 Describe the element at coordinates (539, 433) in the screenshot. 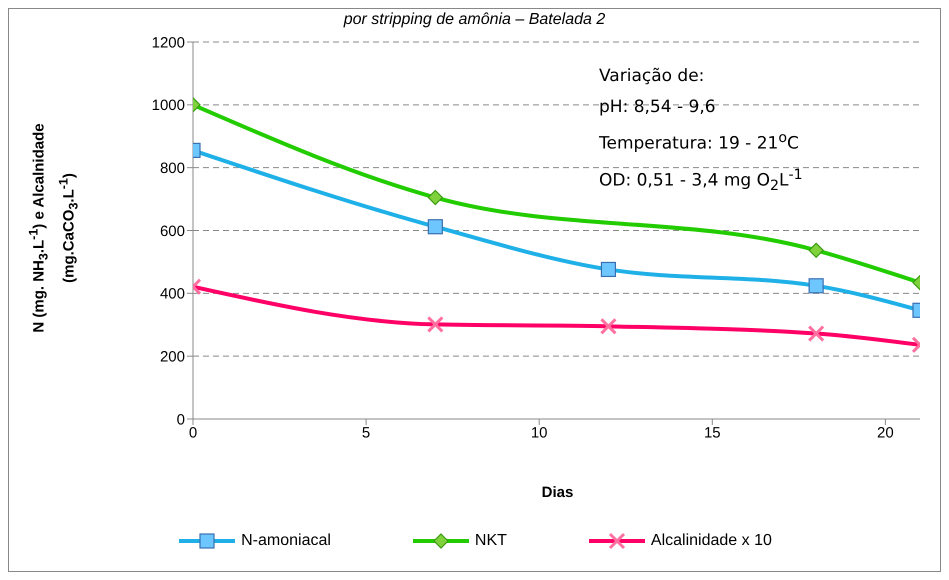

I see `x-tick-label: 10` at that location.